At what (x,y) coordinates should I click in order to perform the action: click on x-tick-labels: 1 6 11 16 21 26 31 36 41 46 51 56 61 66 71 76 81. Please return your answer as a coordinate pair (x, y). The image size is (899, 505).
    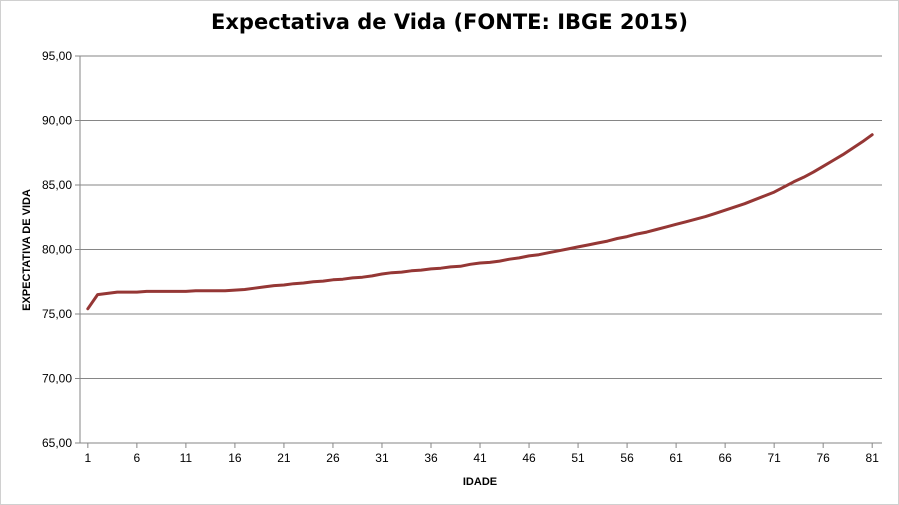
    Looking at the image, I should click on (481, 458).